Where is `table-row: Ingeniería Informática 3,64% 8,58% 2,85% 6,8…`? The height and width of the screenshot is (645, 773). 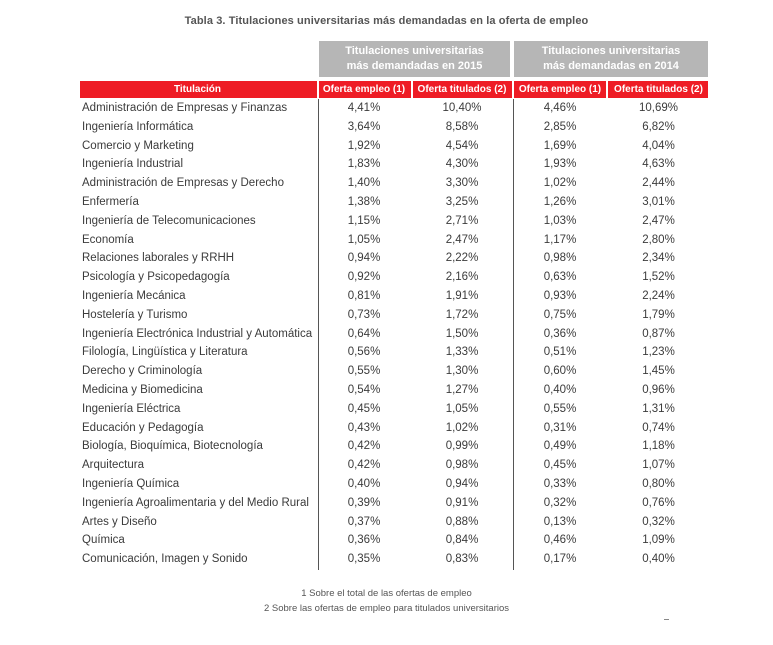
table-row: Ingeniería Informática 3,64% 8,58% 2,85% 6,8… is located at coordinates (394, 127).